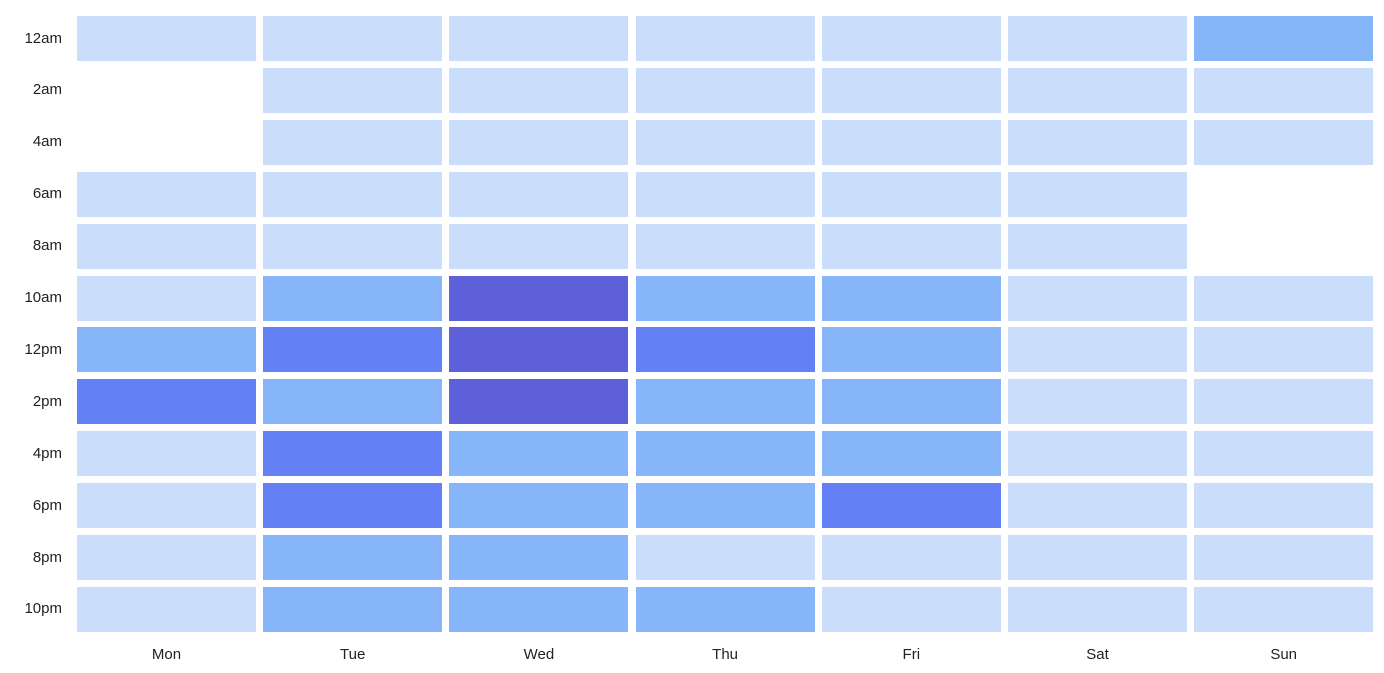  What do you see at coordinates (47, 453) in the screenshot?
I see `y-tick-label: 4pm` at bounding box center [47, 453].